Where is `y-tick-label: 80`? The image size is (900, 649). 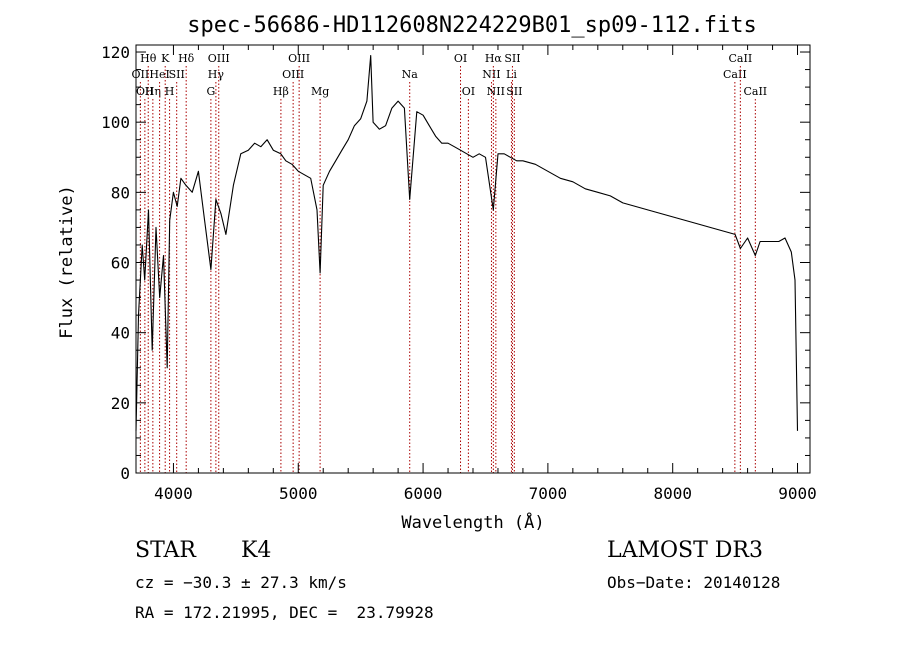
y-tick-label: 80 is located at coordinates (120, 192).